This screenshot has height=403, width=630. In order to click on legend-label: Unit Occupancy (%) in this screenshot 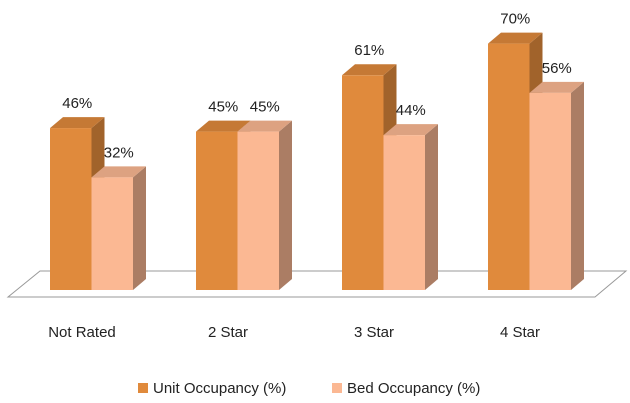, I will do `click(219, 388)`.